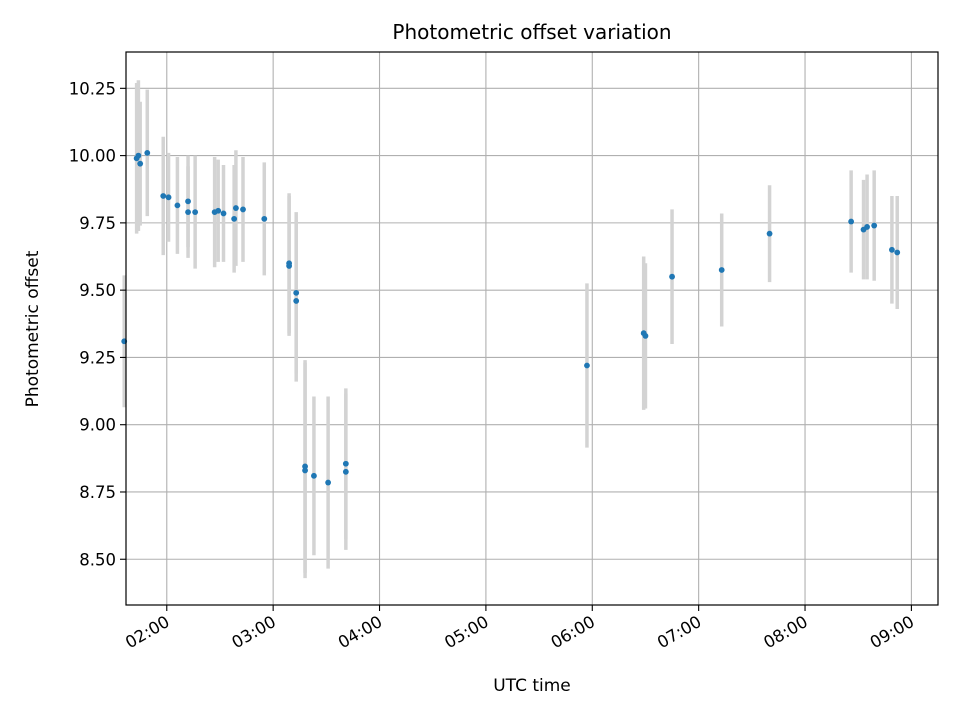 The image size is (960, 720). I want to click on x-tick-label: 09:00, so click(892, 632).